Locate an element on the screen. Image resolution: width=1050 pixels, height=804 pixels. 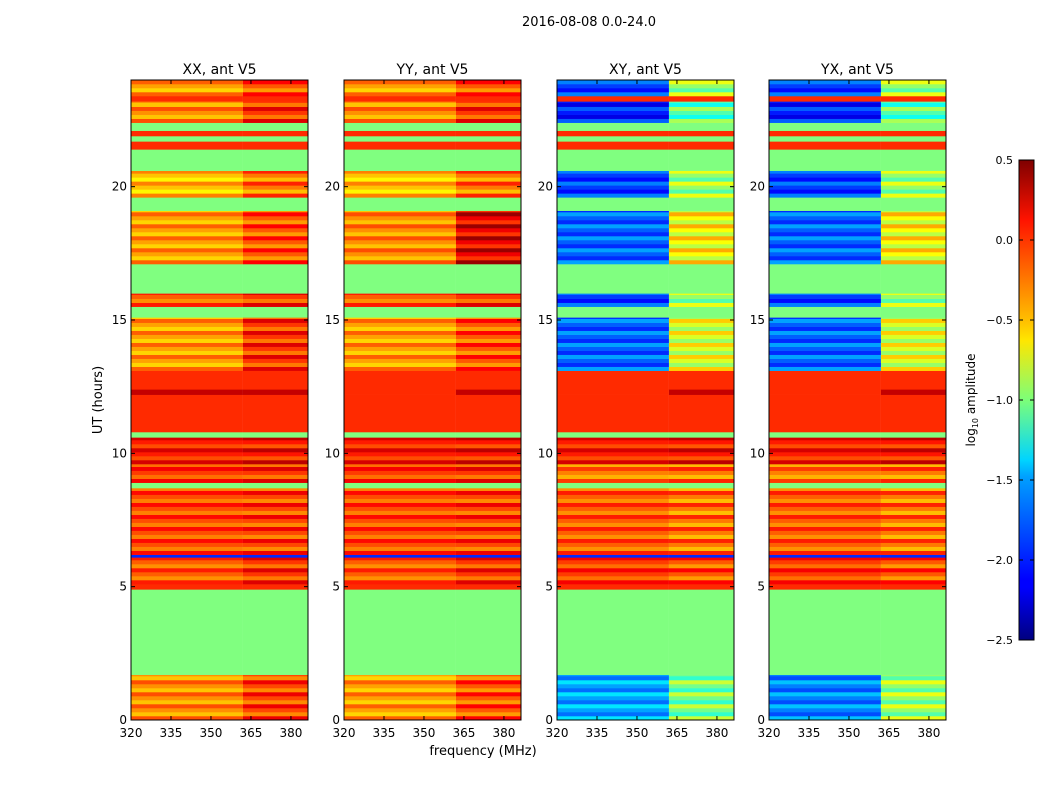
x-tick-label: 350 is located at coordinates (637, 733).